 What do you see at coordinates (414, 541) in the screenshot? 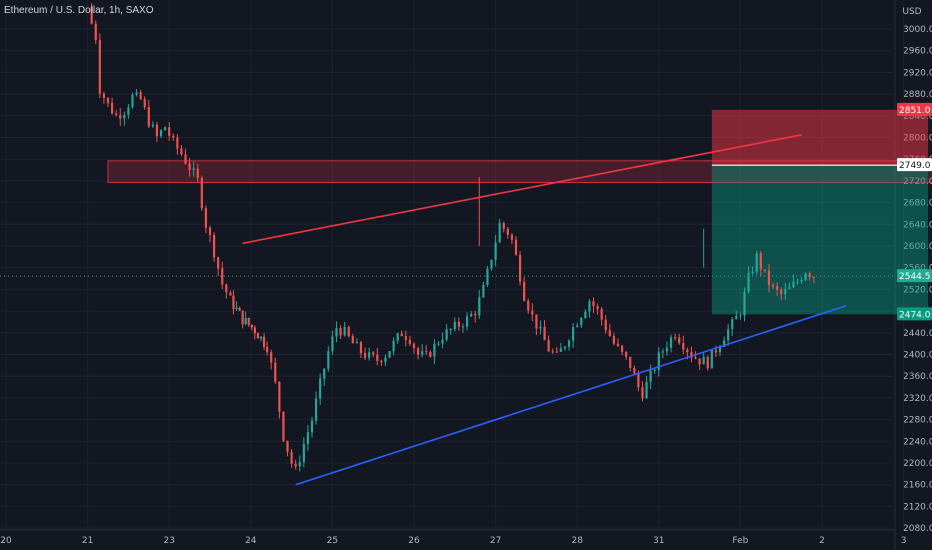
I see `x-tick-label: 26` at bounding box center [414, 541].